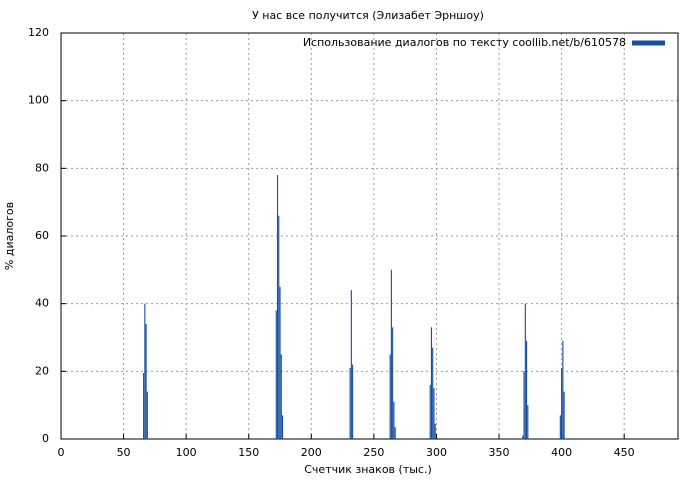 The image size is (700, 480). Describe the element at coordinates (9, 236) in the screenshot. I see `y-axis-label: % диалогов` at that location.